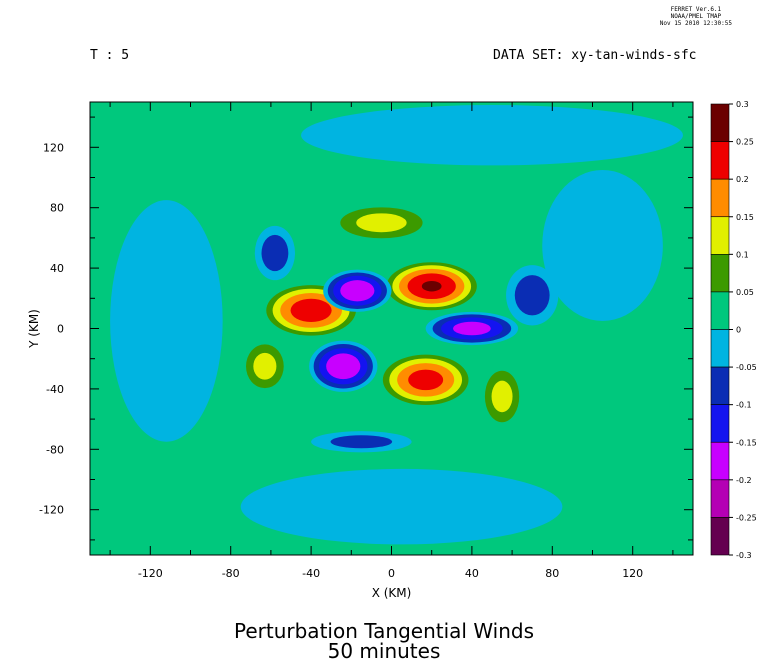 The width and height of the screenshot is (768, 663). Describe the element at coordinates (744, 480) in the screenshot. I see `colorbar-label: -0.2` at that location.